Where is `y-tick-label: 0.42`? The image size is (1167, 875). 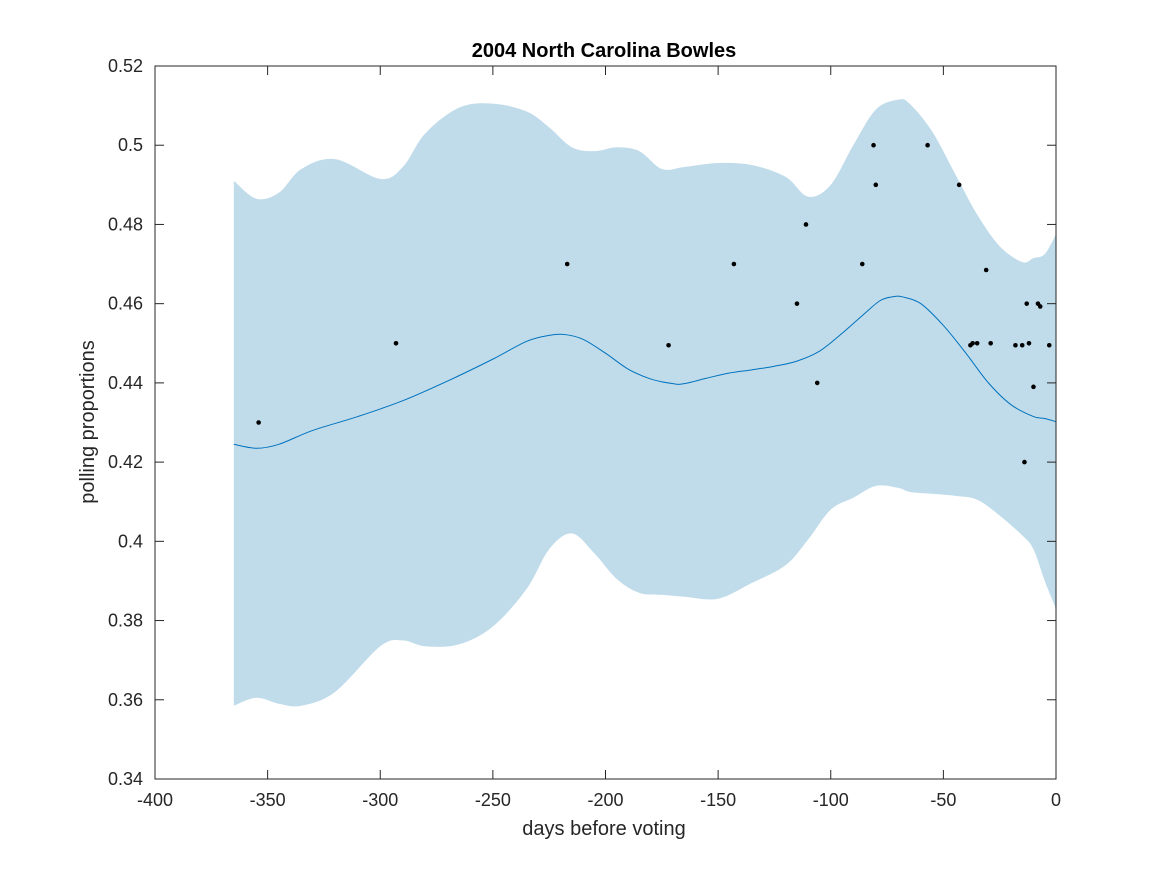
y-tick-label: 0.42 is located at coordinates (125, 462).